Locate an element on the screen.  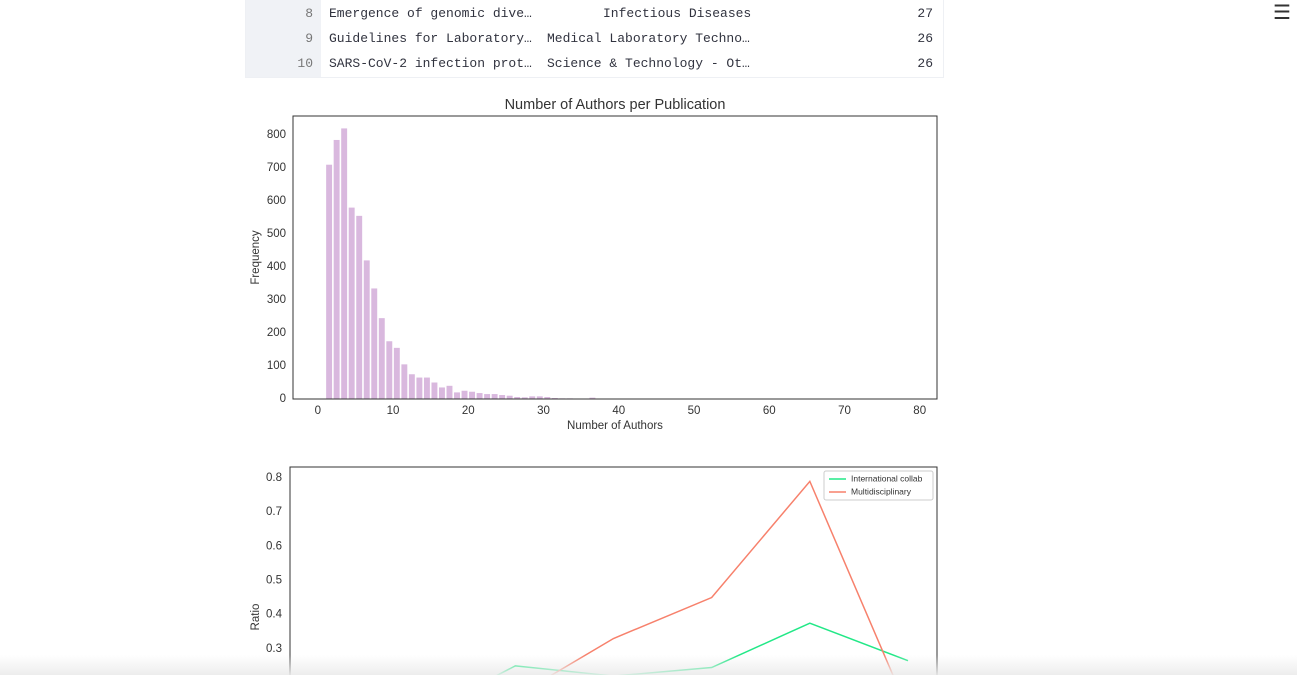
category-cell: Infectious Diseases is located at coordinates (677, 13).